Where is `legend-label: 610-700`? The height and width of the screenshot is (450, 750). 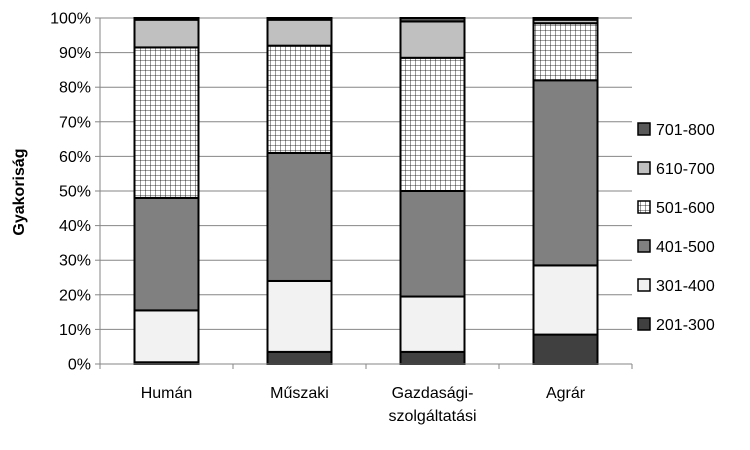 legend-label: 610-700 is located at coordinates (685, 169).